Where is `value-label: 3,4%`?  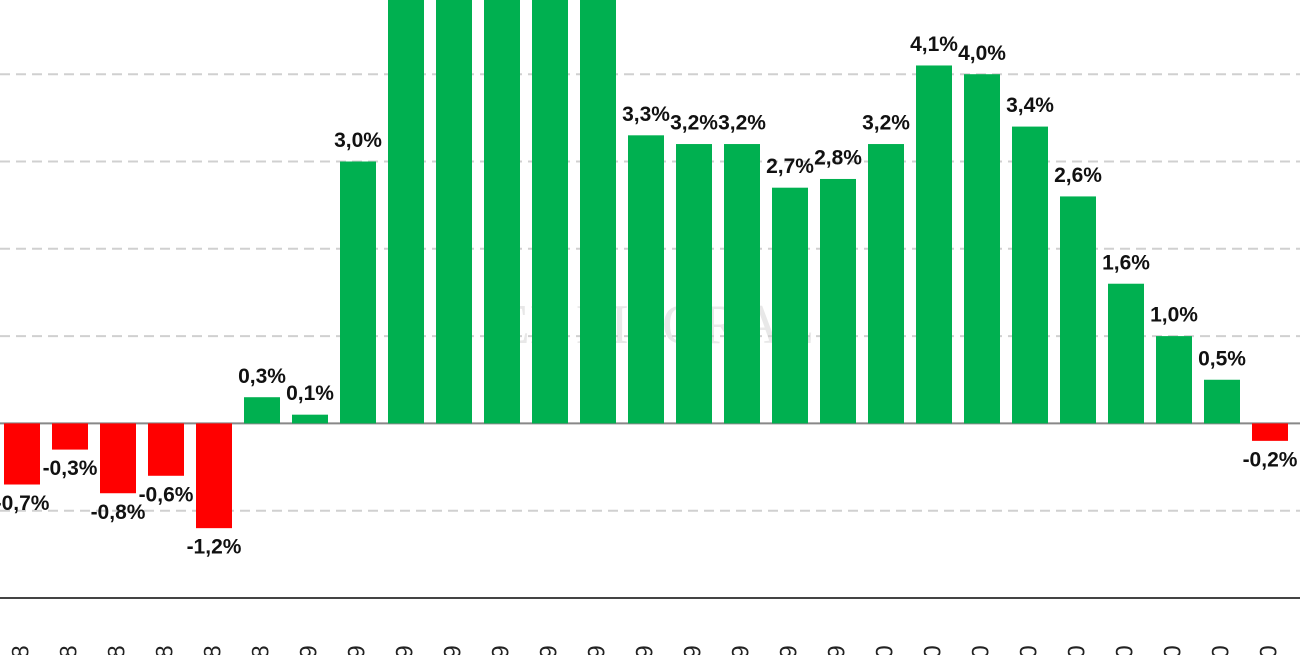 value-label: 3,4% is located at coordinates (1030, 105).